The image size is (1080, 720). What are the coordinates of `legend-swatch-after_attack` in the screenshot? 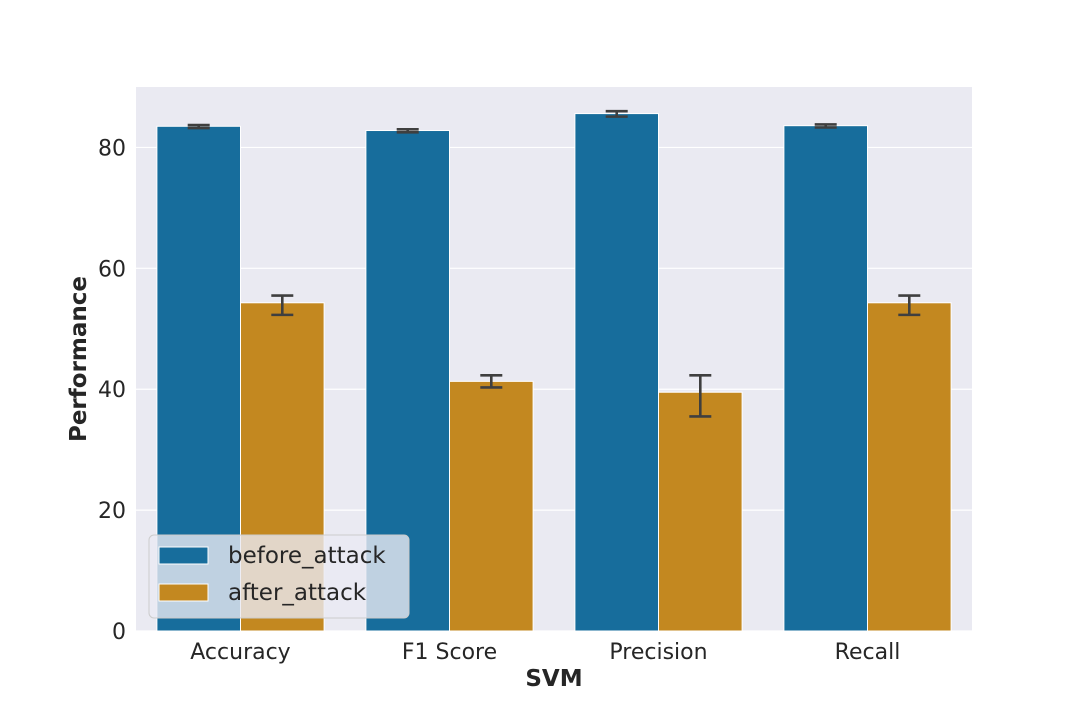 It's located at (183, 592).